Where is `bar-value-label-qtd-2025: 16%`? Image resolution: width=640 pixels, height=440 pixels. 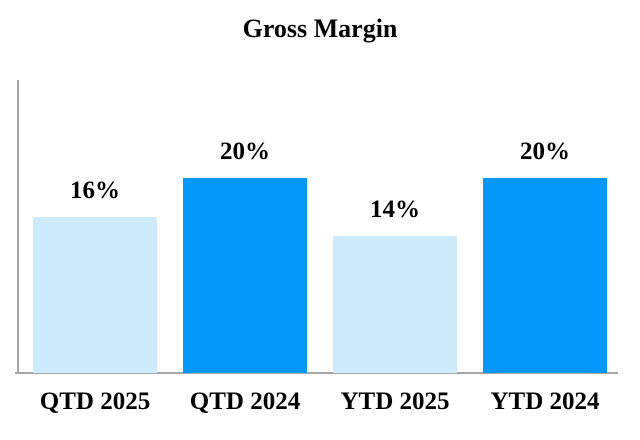 bar-value-label-qtd-2025: 16% is located at coordinates (95, 190).